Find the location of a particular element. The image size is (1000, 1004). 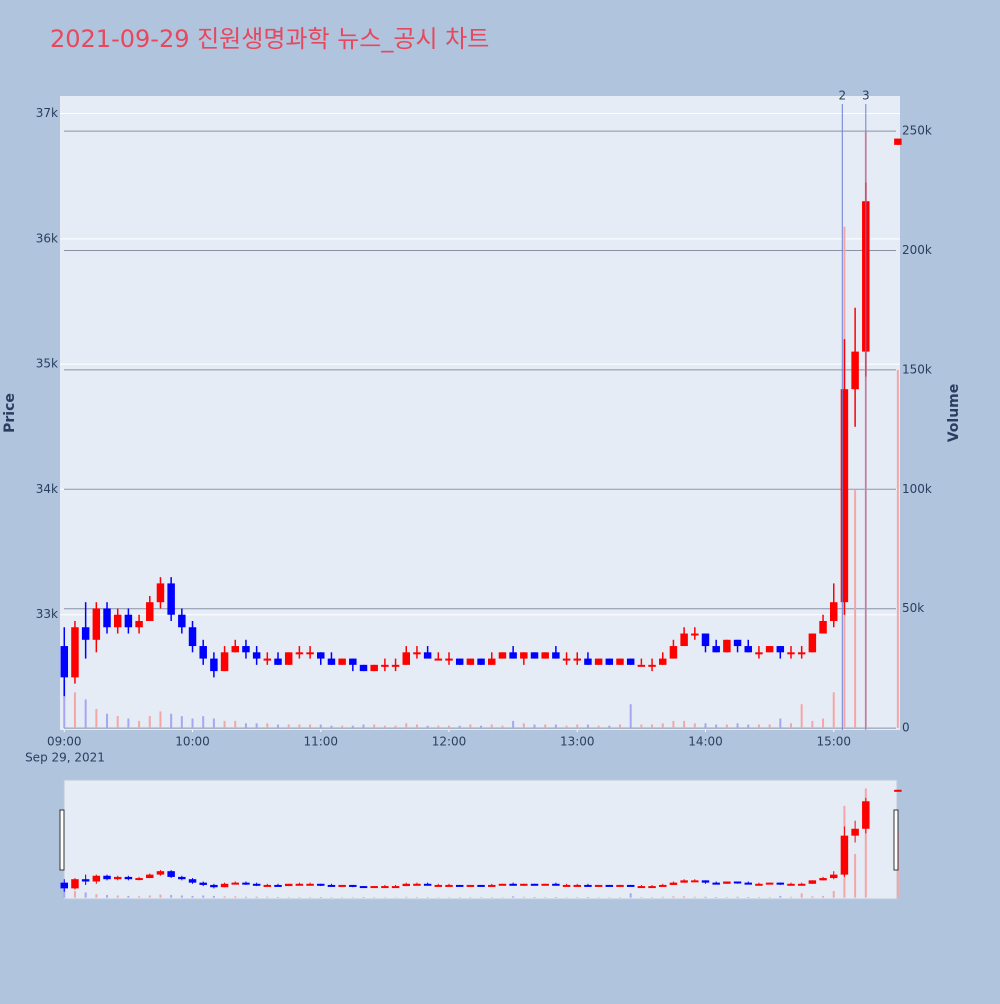

chart-title: 2021-09-29 진원생명과학 뉴스_공시 차트 is located at coordinates (269, 39).